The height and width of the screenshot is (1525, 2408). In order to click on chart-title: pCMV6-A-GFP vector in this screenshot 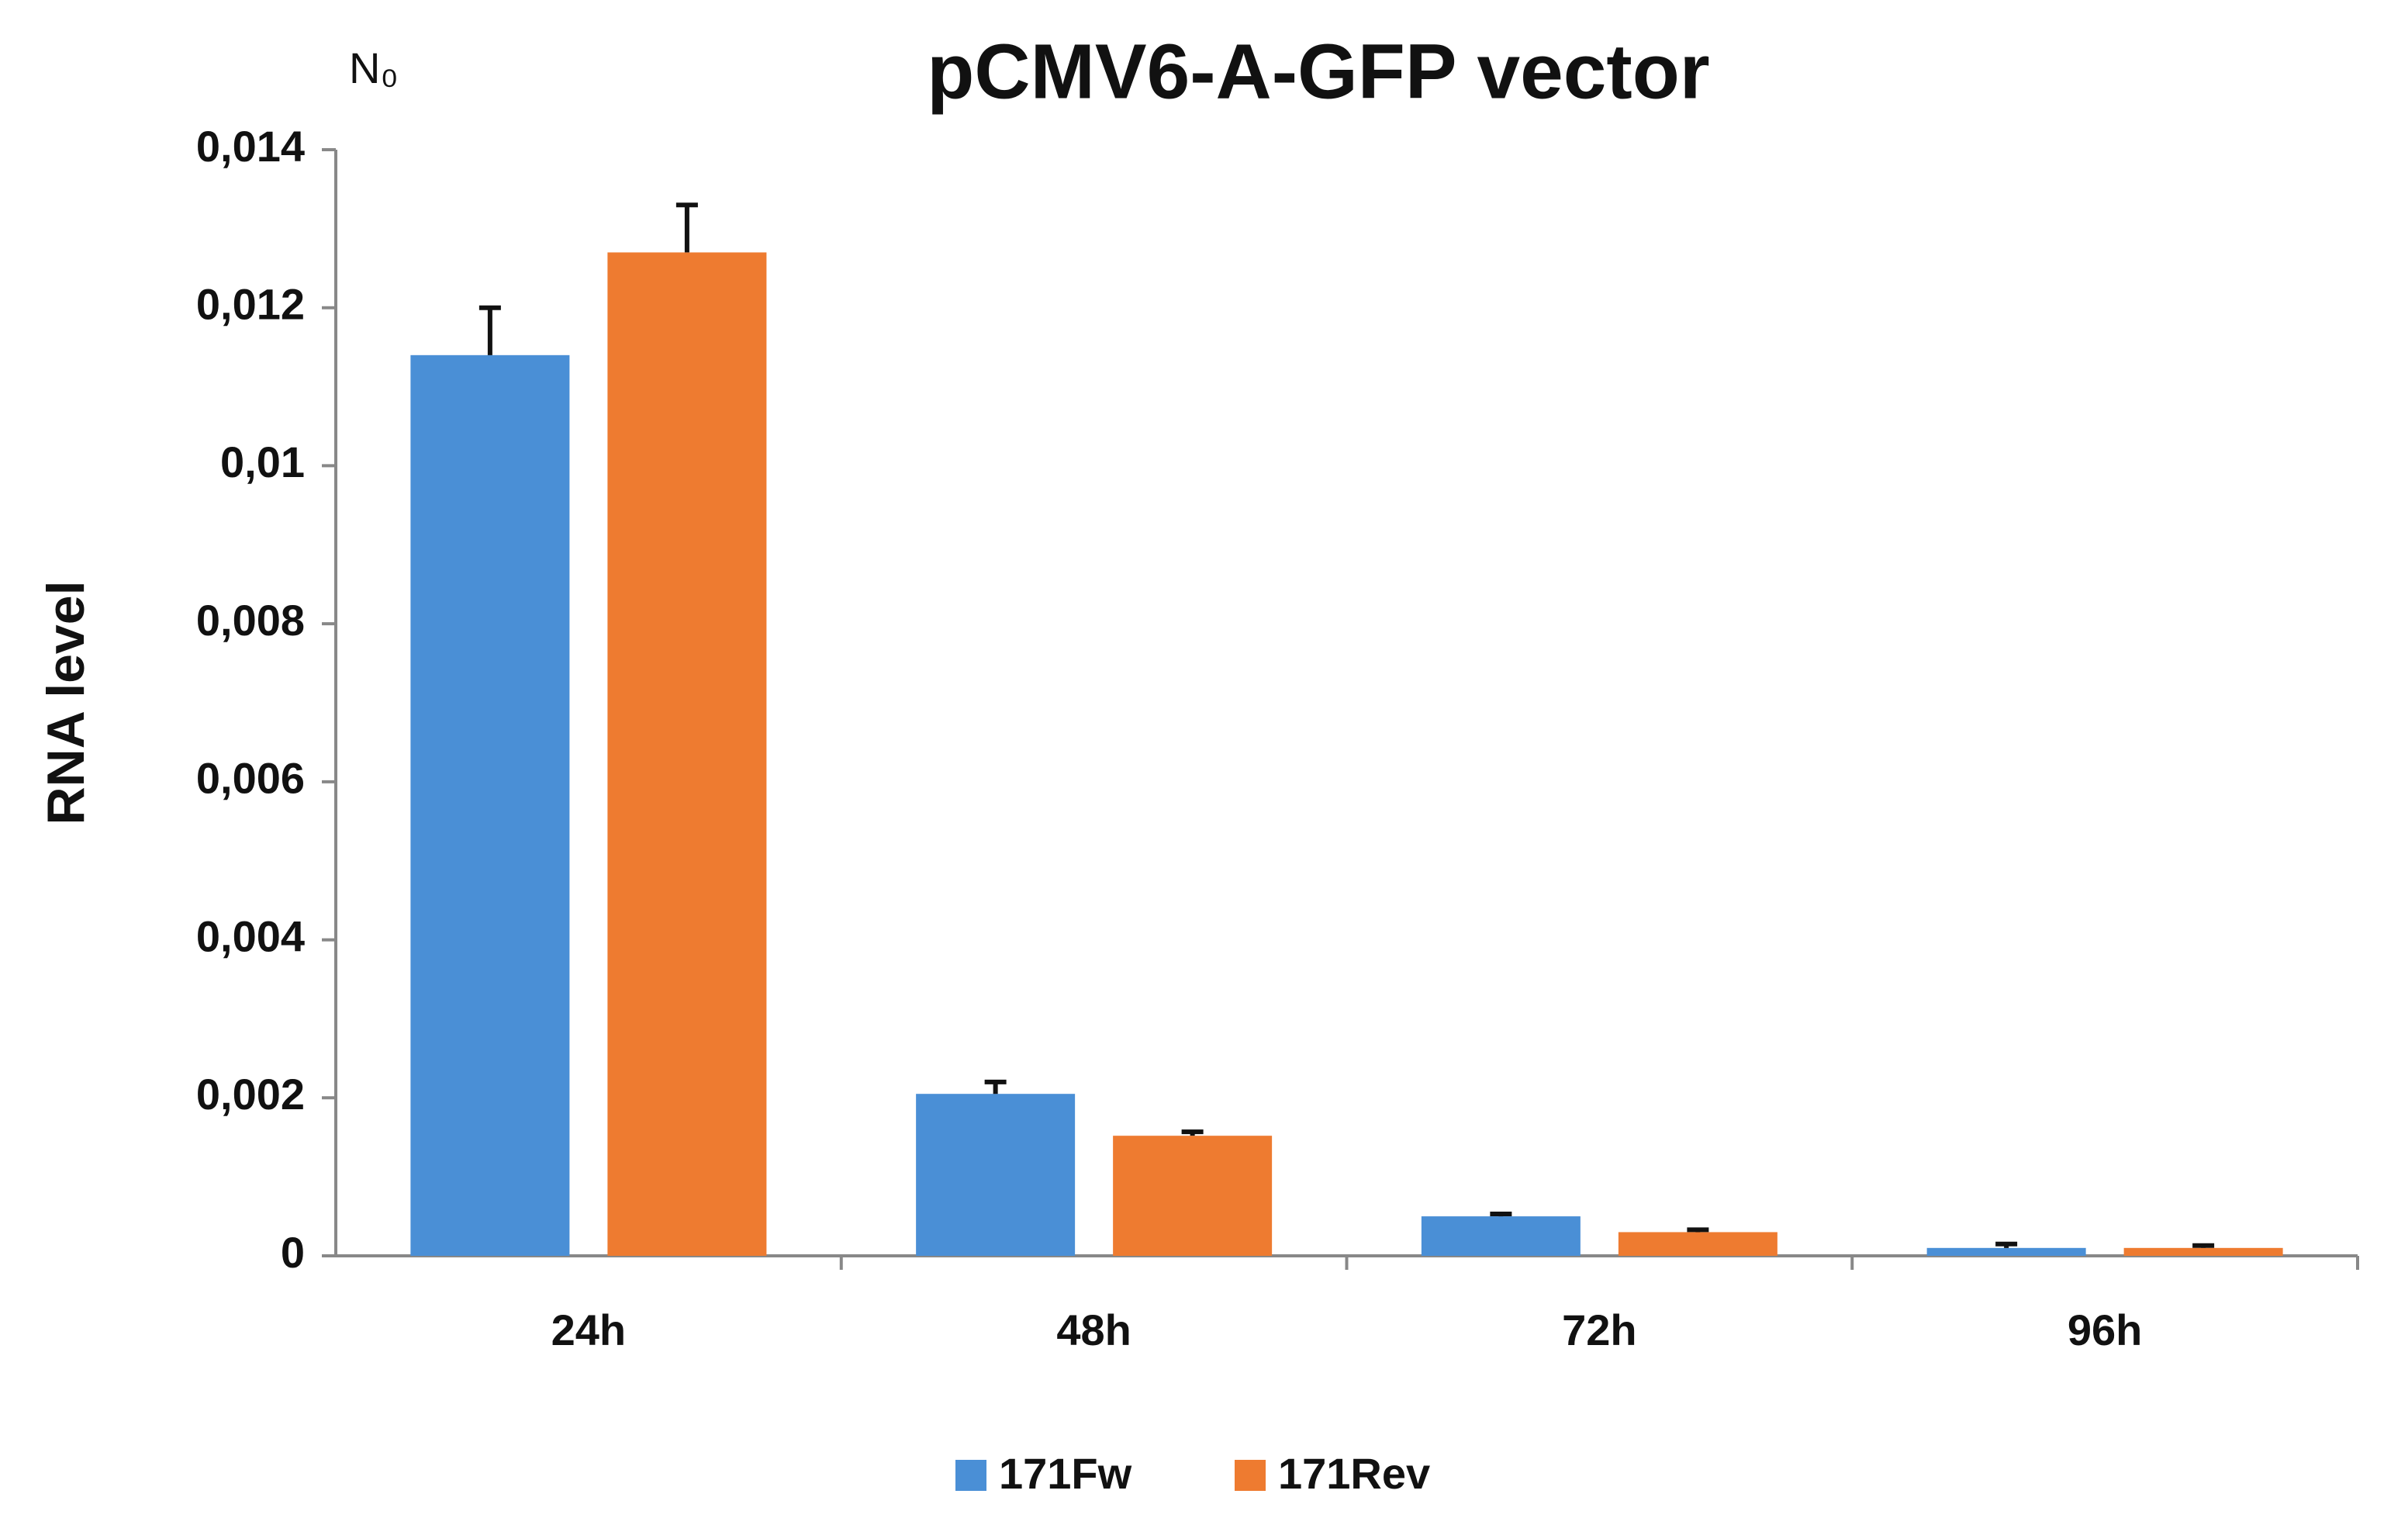, I will do `click(1318, 71)`.